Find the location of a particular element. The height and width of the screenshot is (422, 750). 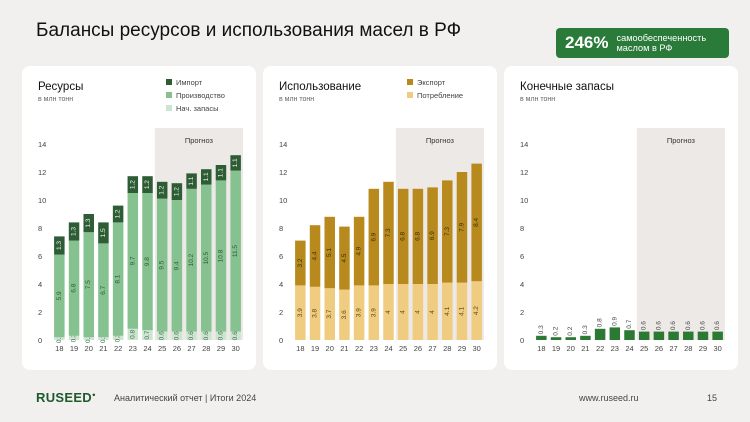

x-tick-label: 19 is located at coordinates (315, 348).